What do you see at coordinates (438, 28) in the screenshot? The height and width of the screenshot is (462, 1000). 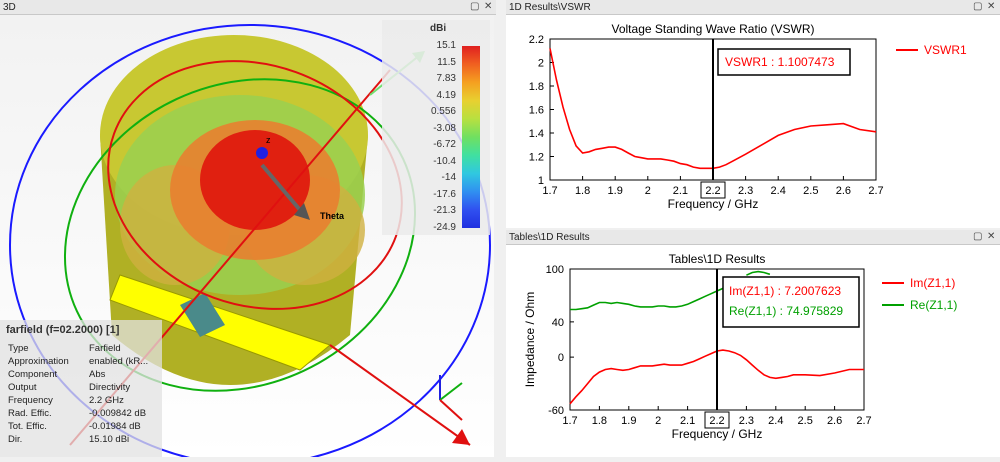 I see `legend-unit: dBi` at bounding box center [438, 28].